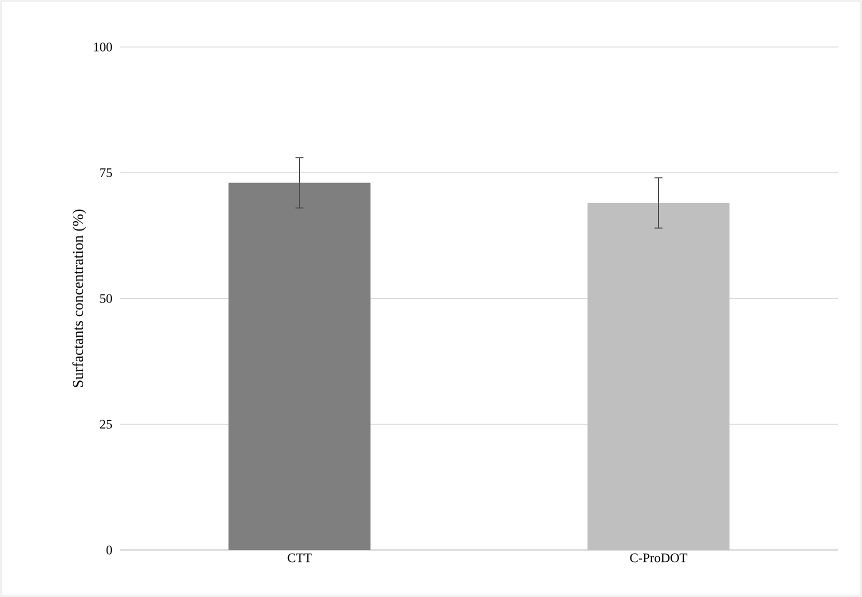 The image size is (862, 597). I want to click on x-tick-label: CTT, so click(300, 558).